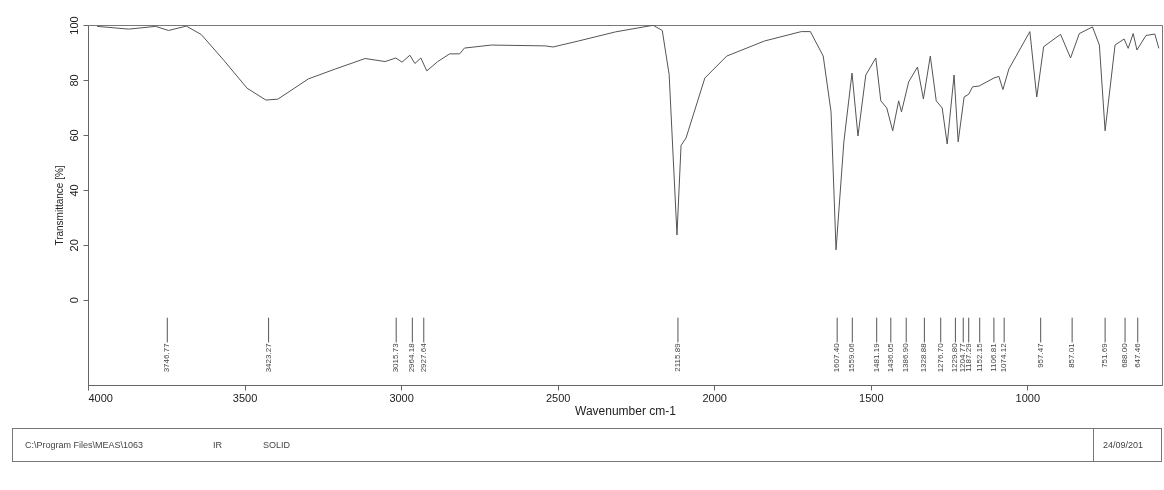 The width and height of the screenshot is (1164, 490). I want to click on y-tick-label: 100, so click(73, 25).